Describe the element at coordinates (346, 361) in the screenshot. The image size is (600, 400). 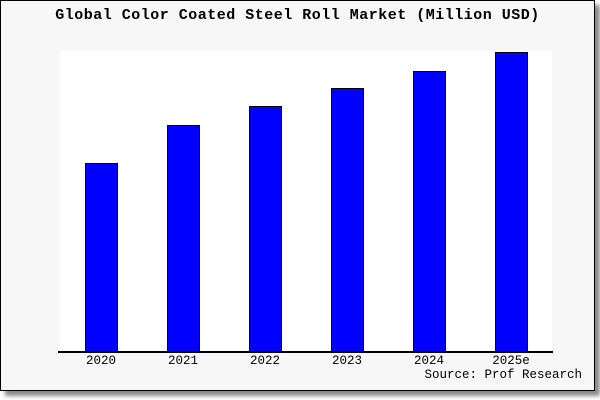
I see `x-tick-label-2023: 2023` at that location.